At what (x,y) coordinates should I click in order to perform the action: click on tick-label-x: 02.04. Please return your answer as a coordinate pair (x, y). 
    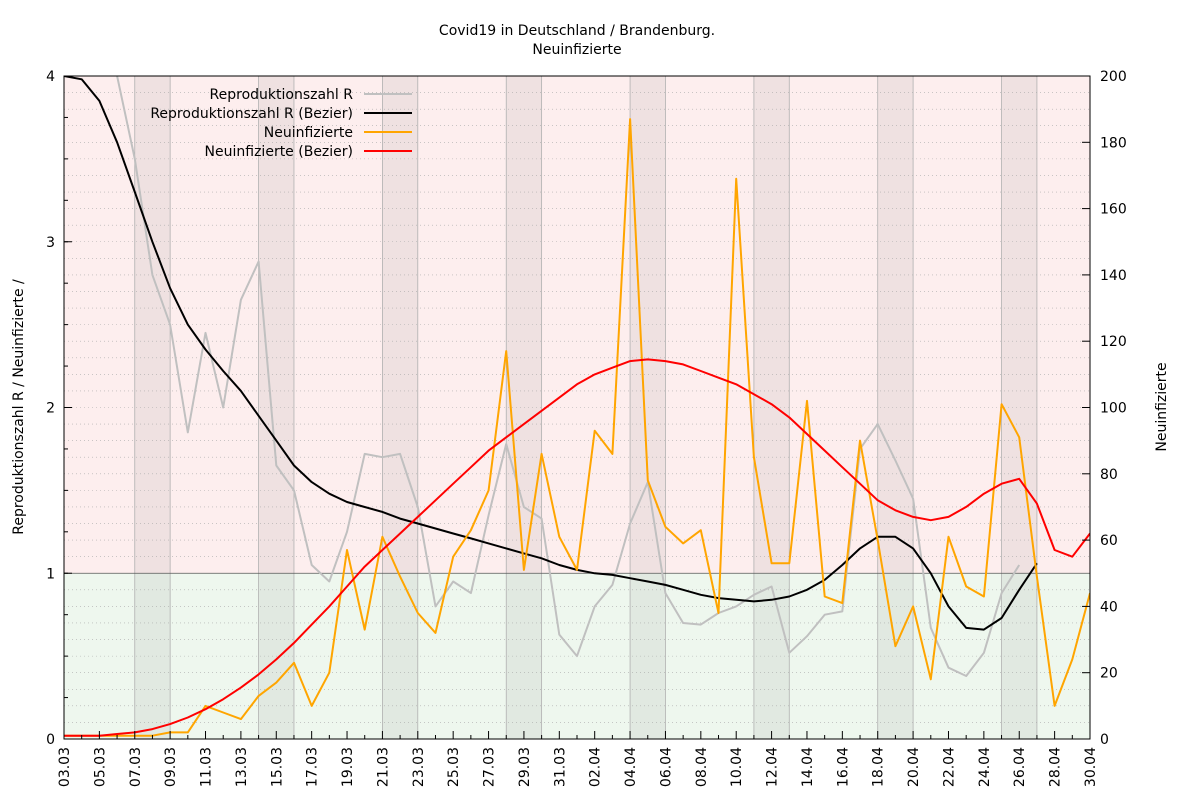
    Looking at the image, I should click on (596, 767).